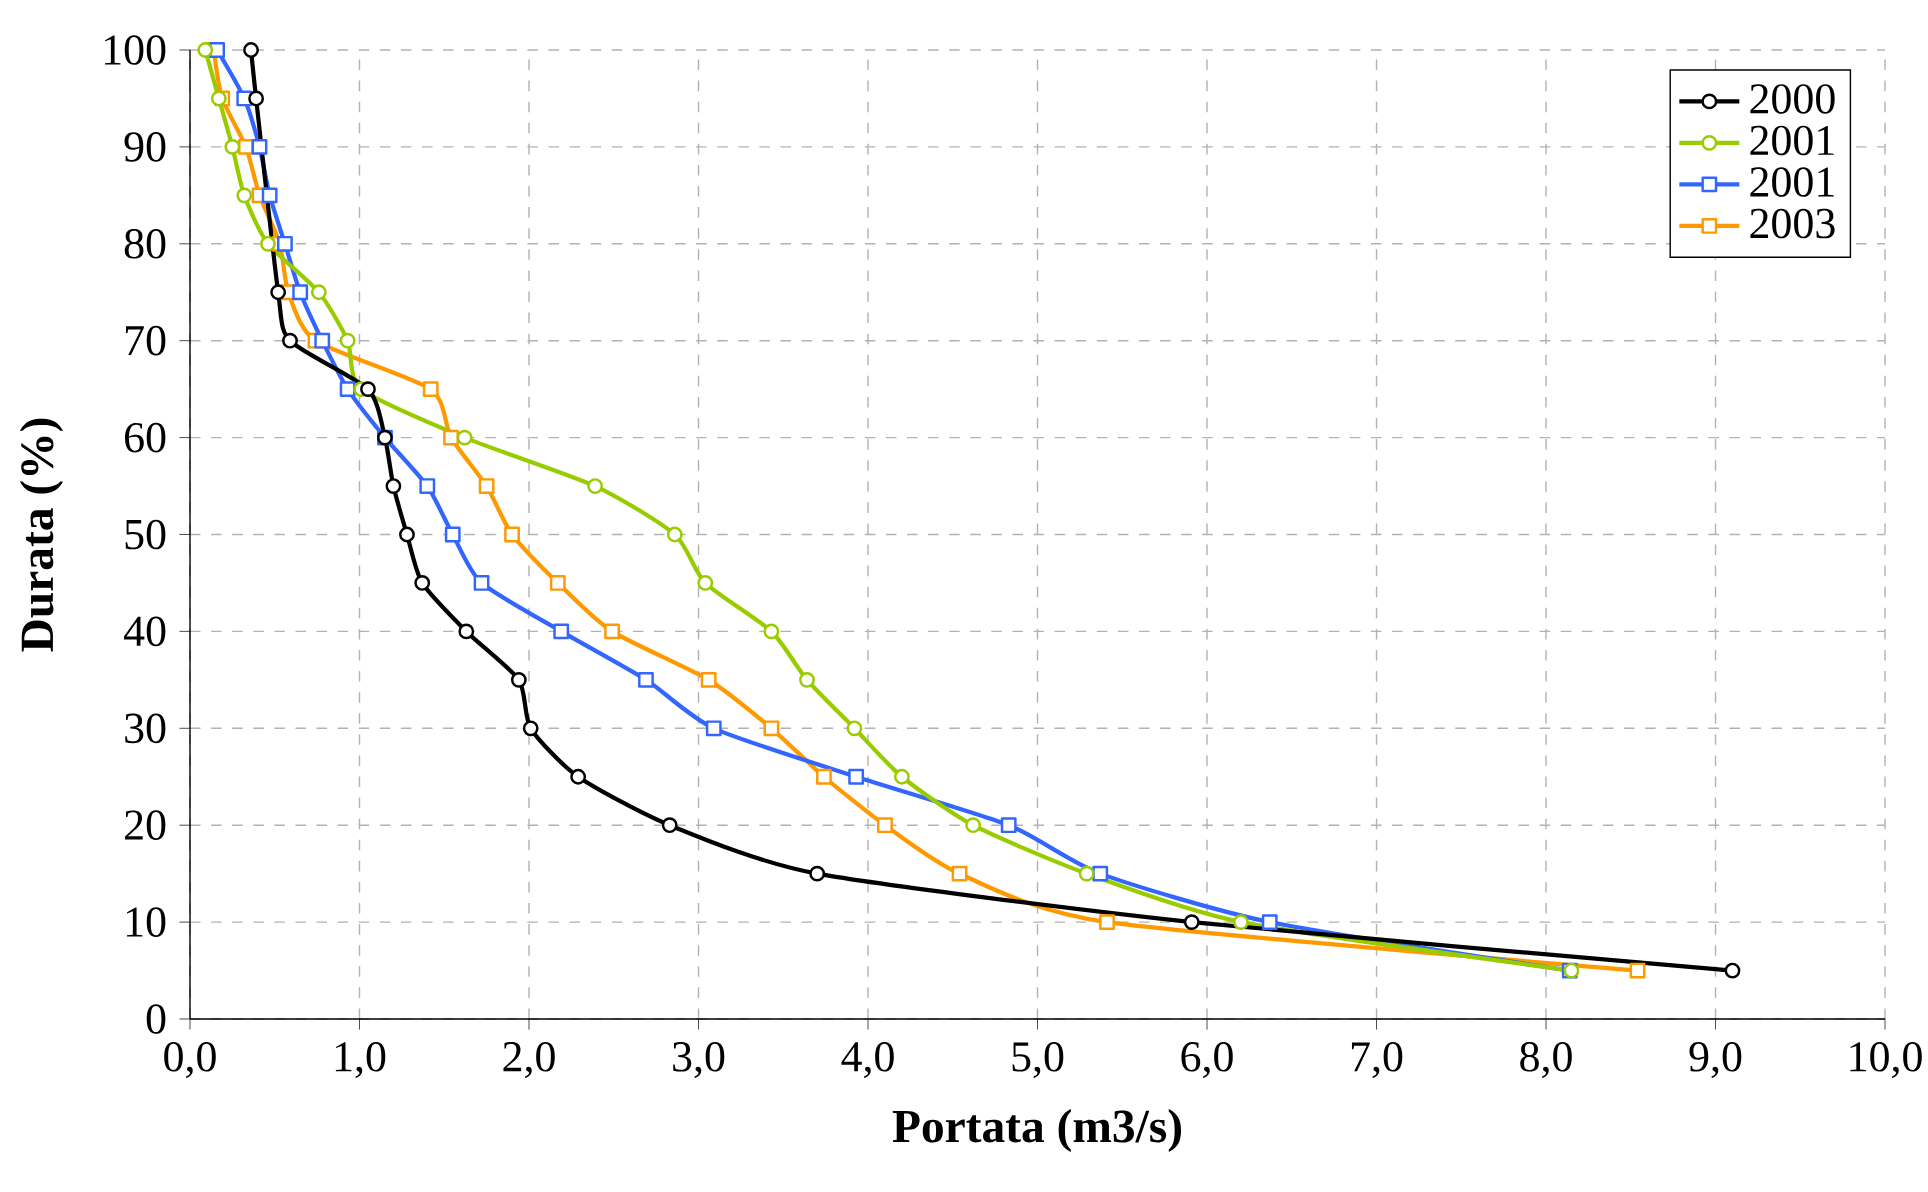 The height and width of the screenshot is (1192, 1928). Describe the element at coordinates (145, 437) in the screenshot. I see `y-tick-label: 60` at that location.